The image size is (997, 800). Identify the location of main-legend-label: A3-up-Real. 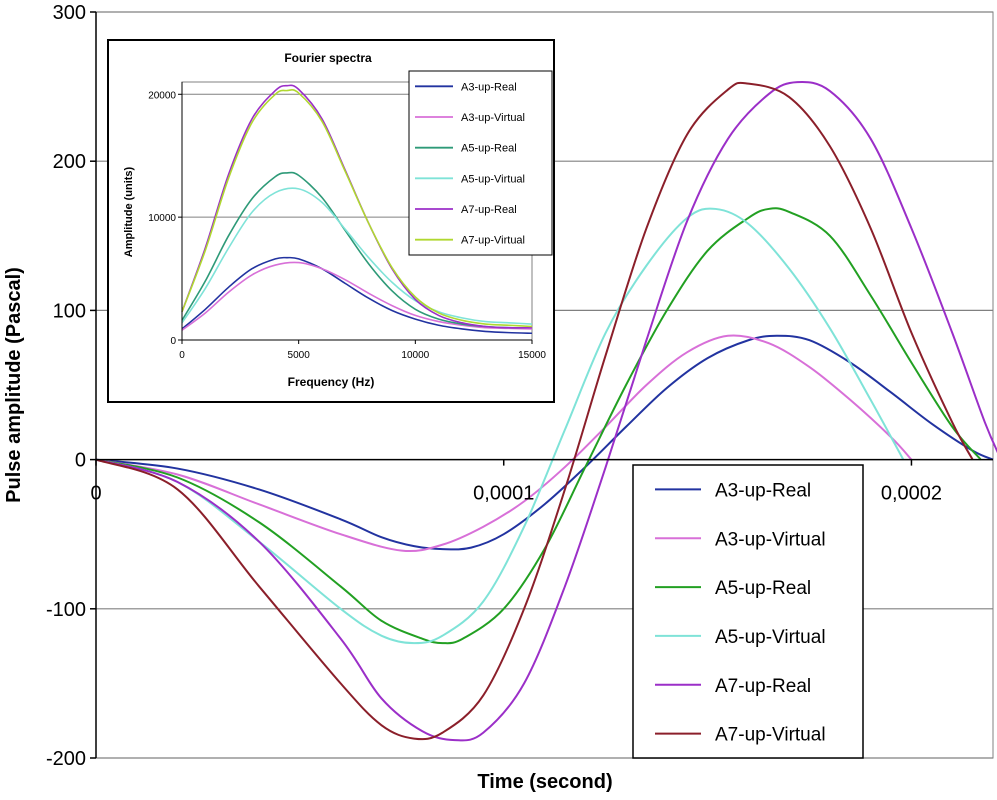
(763, 490).